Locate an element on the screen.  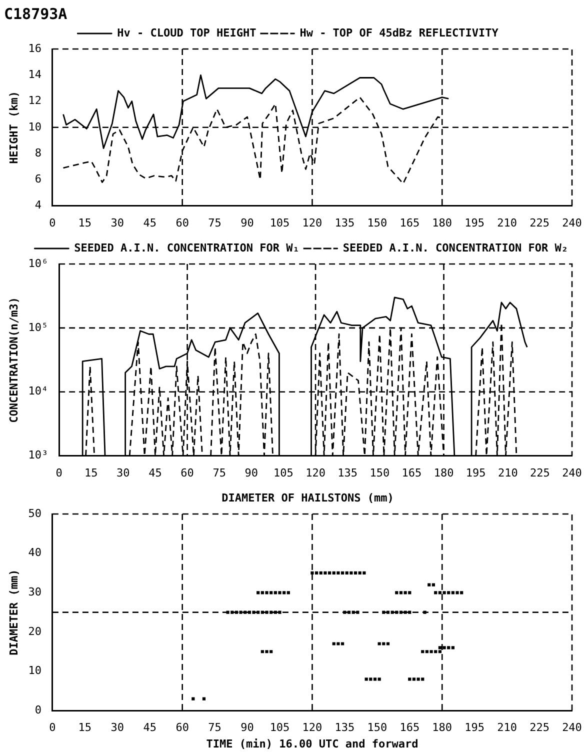
text: DIAMETER OF HAILSTONS (mm) is located at coordinates (308, 497).